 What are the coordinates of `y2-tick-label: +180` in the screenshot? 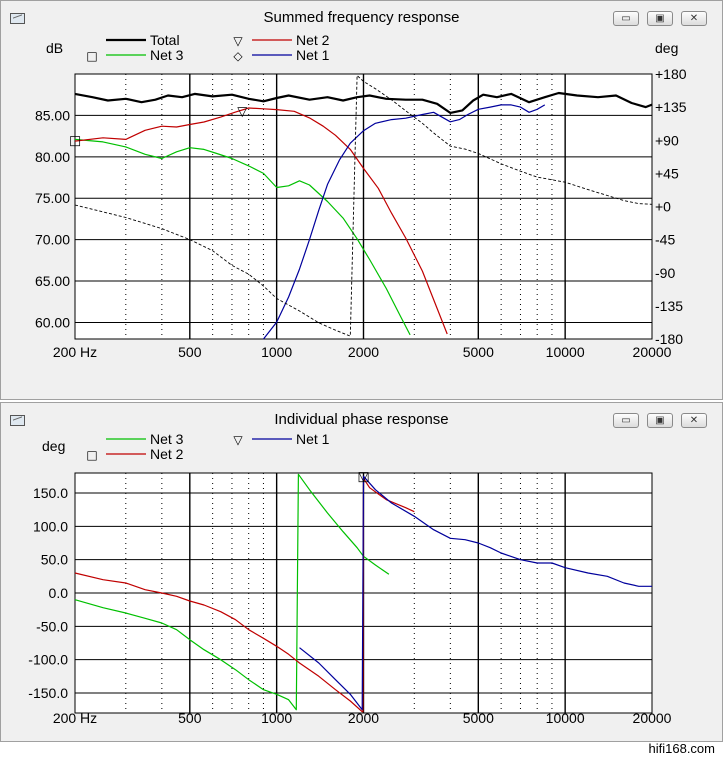 It's located at (671, 74).